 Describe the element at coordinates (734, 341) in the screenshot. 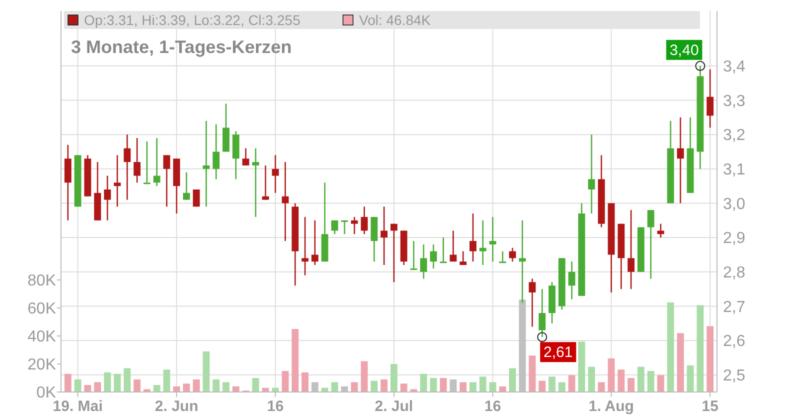

I see `y-tick-label: 2,6` at that location.